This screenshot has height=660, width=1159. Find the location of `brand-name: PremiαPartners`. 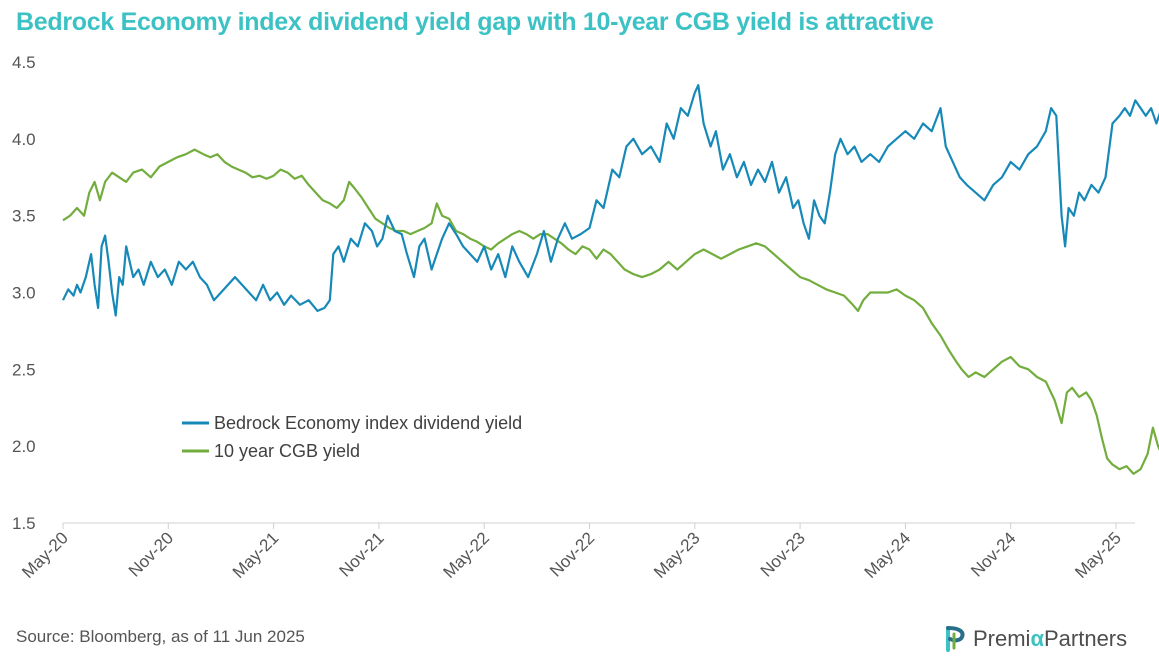

brand-name: PremiαPartners is located at coordinates (1050, 639).